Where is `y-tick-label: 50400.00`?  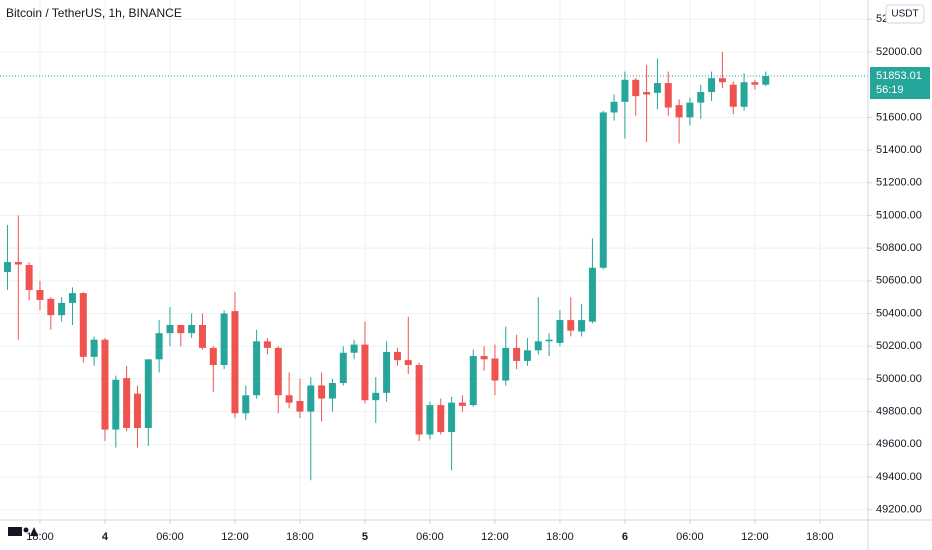
y-tick-label: 50400.00 is located at coordinates (899, 313).